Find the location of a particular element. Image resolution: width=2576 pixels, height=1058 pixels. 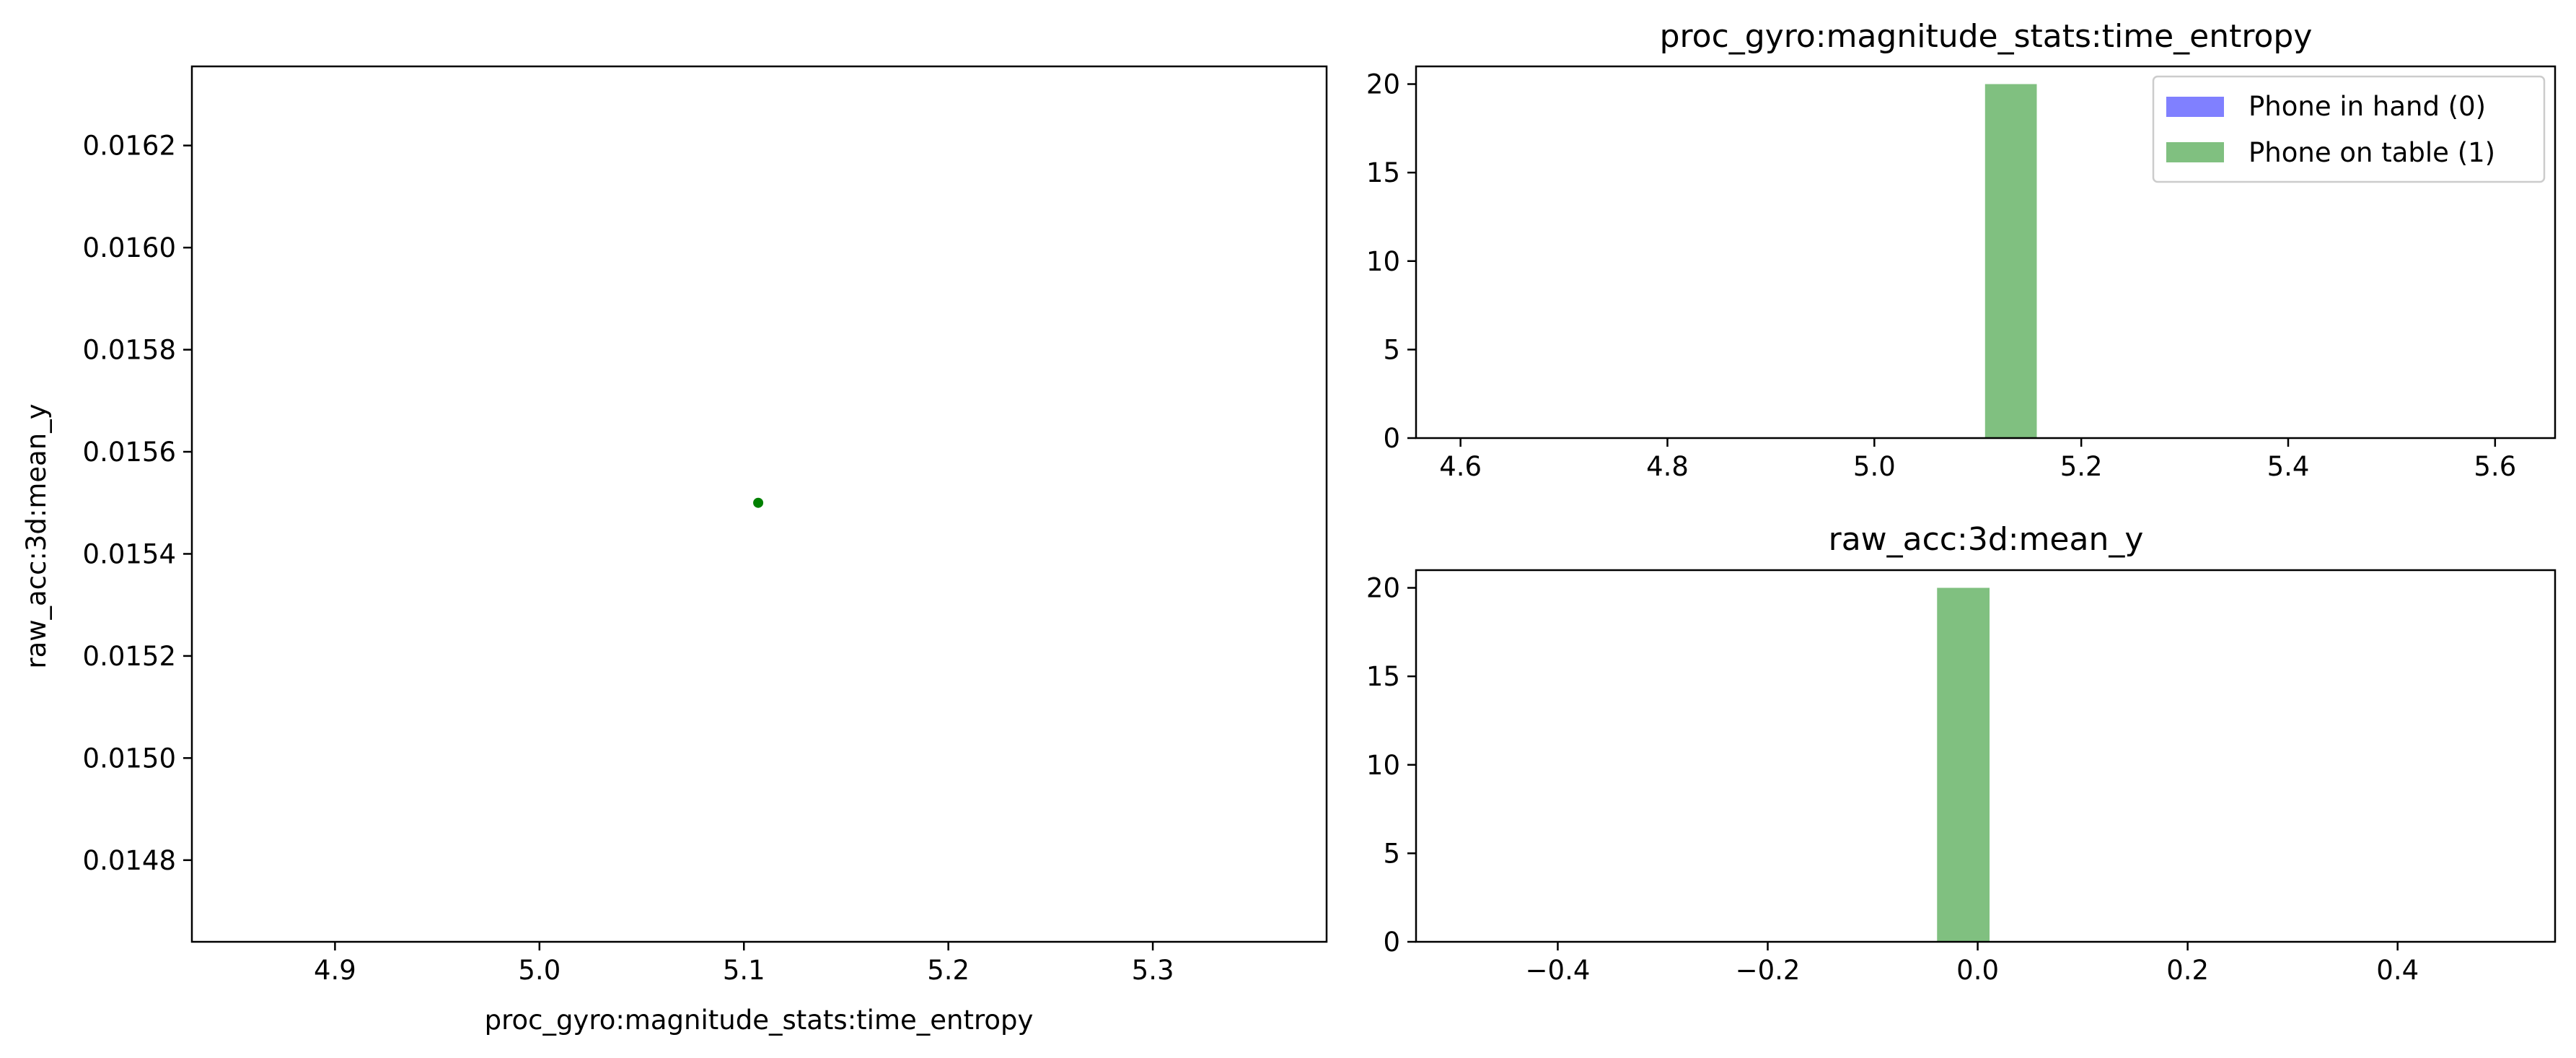

histogram-mean-y-x-tick-label: −0.4 is located at coordinates (1558, 970).